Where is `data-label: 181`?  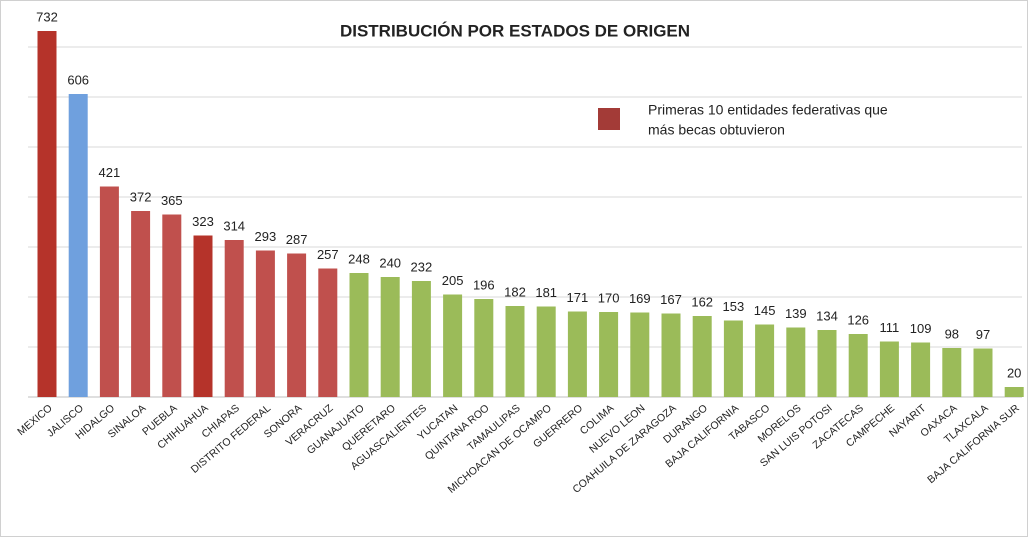
data-label: 181 is located at coordinates (546, 292).